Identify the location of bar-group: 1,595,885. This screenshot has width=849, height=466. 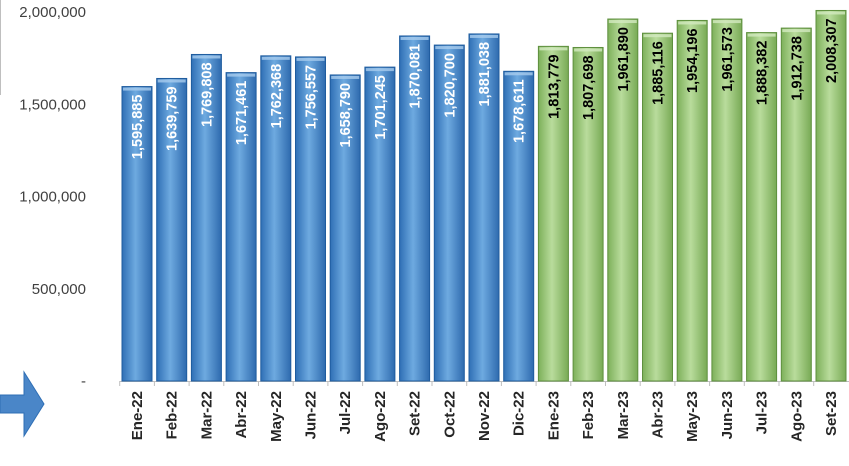
(137, 234).